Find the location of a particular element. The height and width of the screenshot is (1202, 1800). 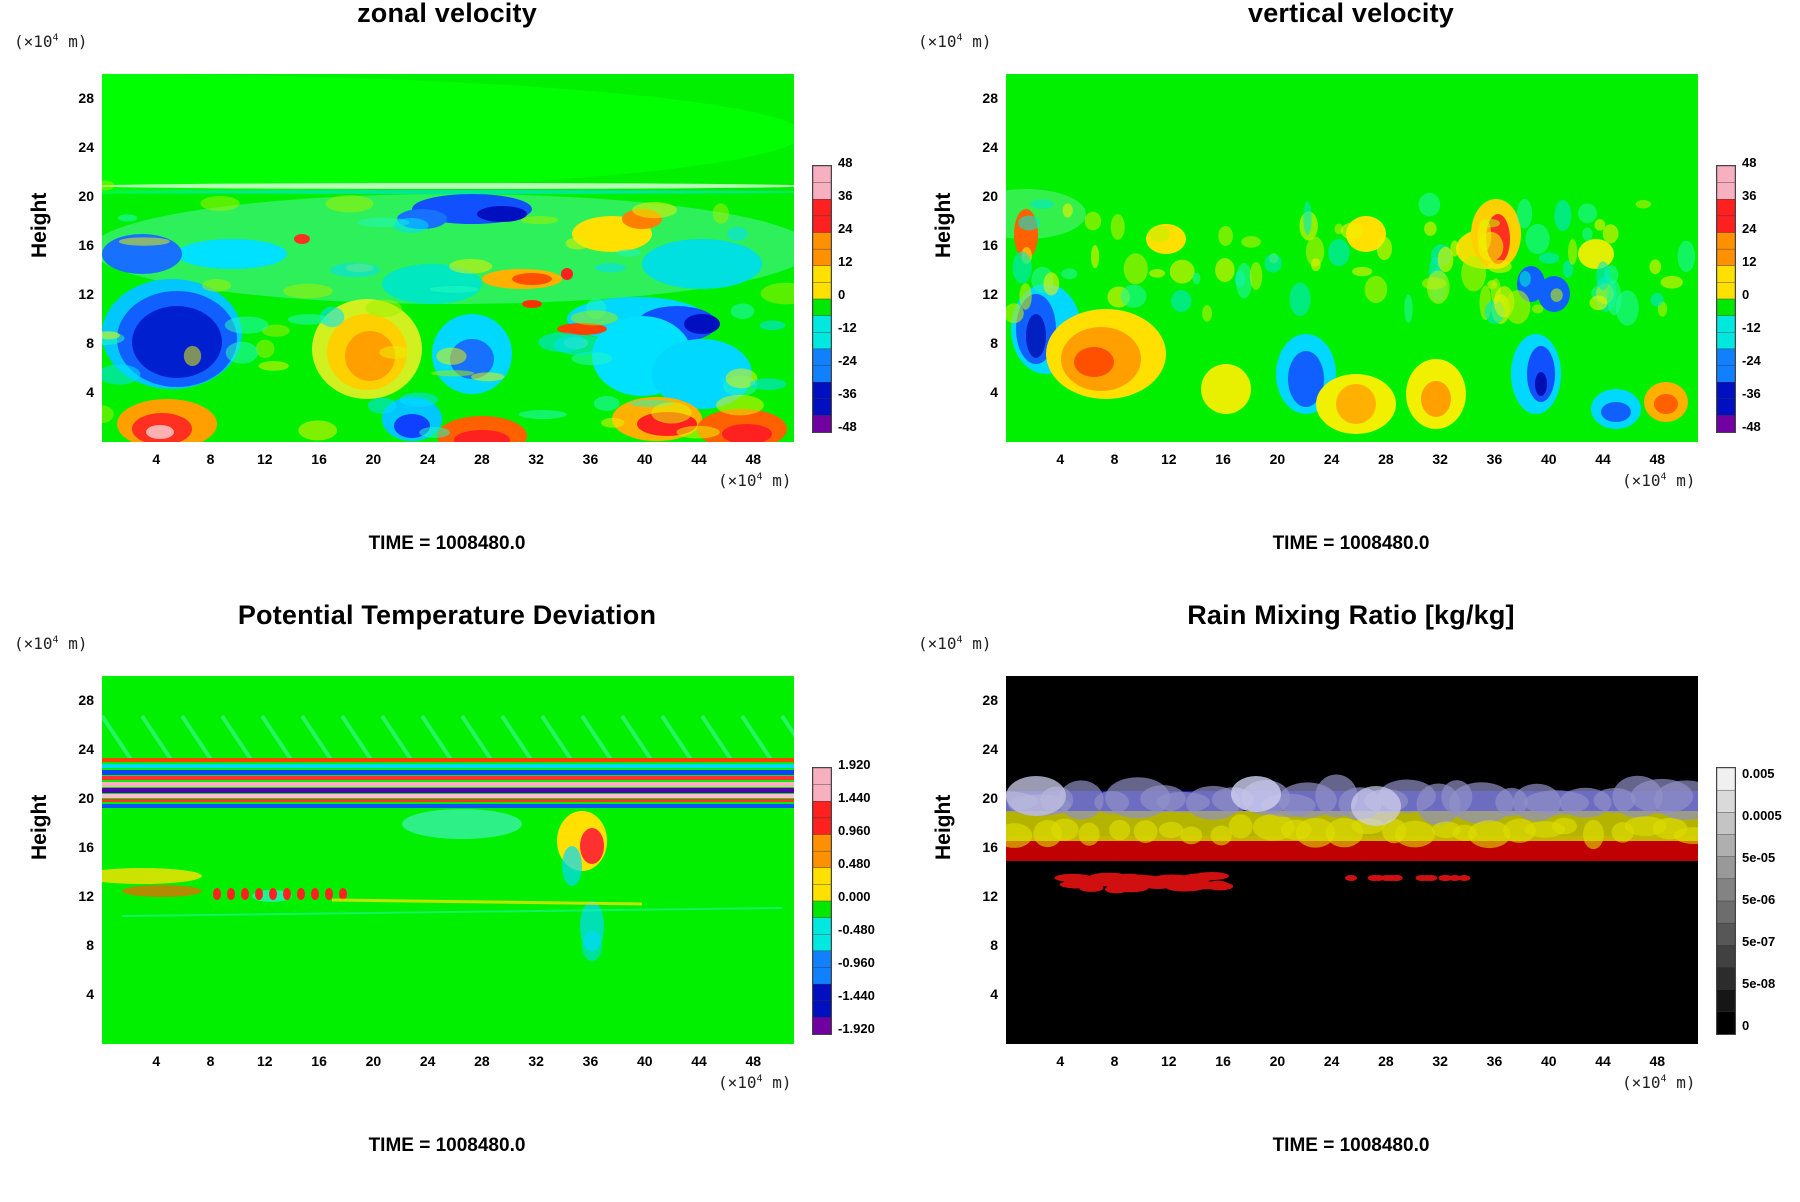

colorbar-gradient is located at coordinates (822, 901).